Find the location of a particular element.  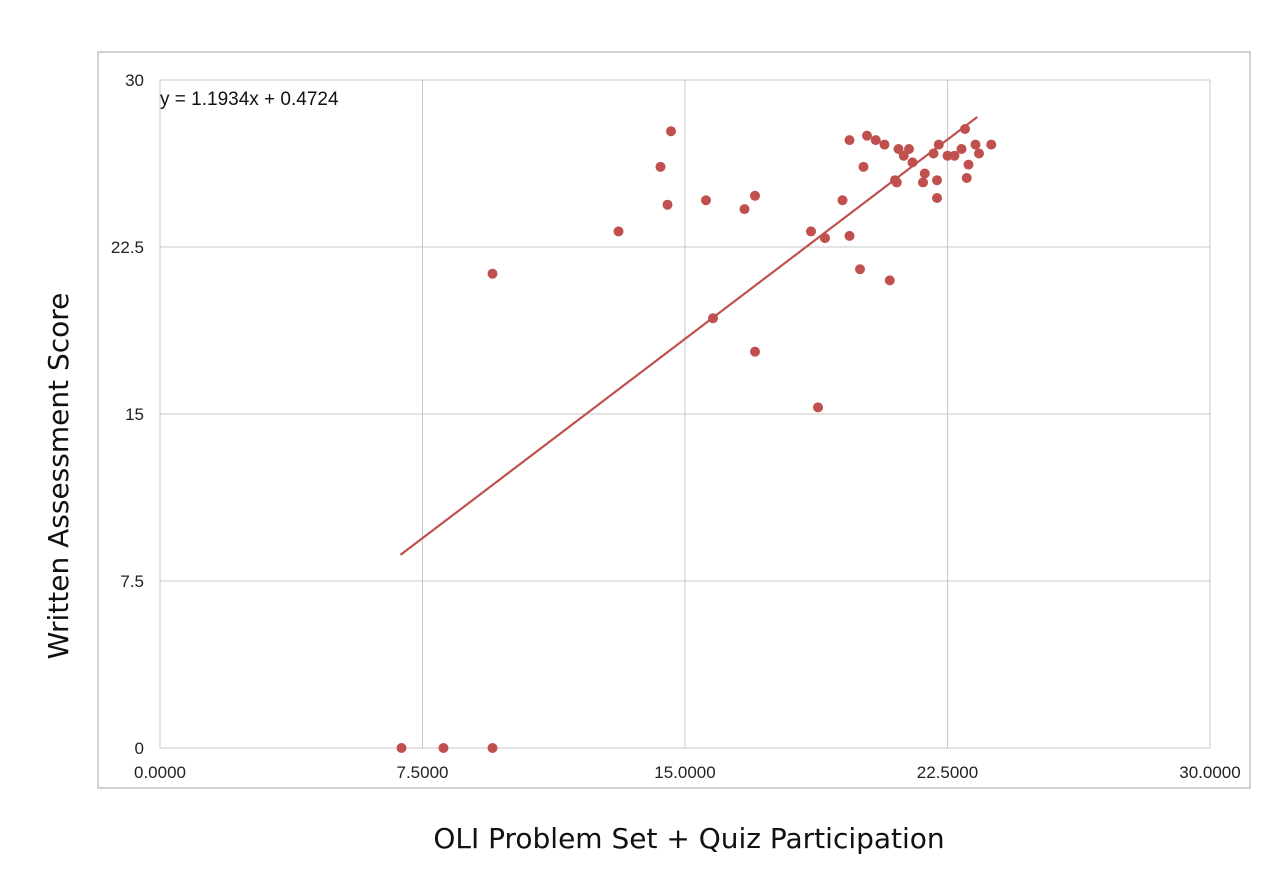

y-tick-label: 22.5 is located at coordinates (127, 247).